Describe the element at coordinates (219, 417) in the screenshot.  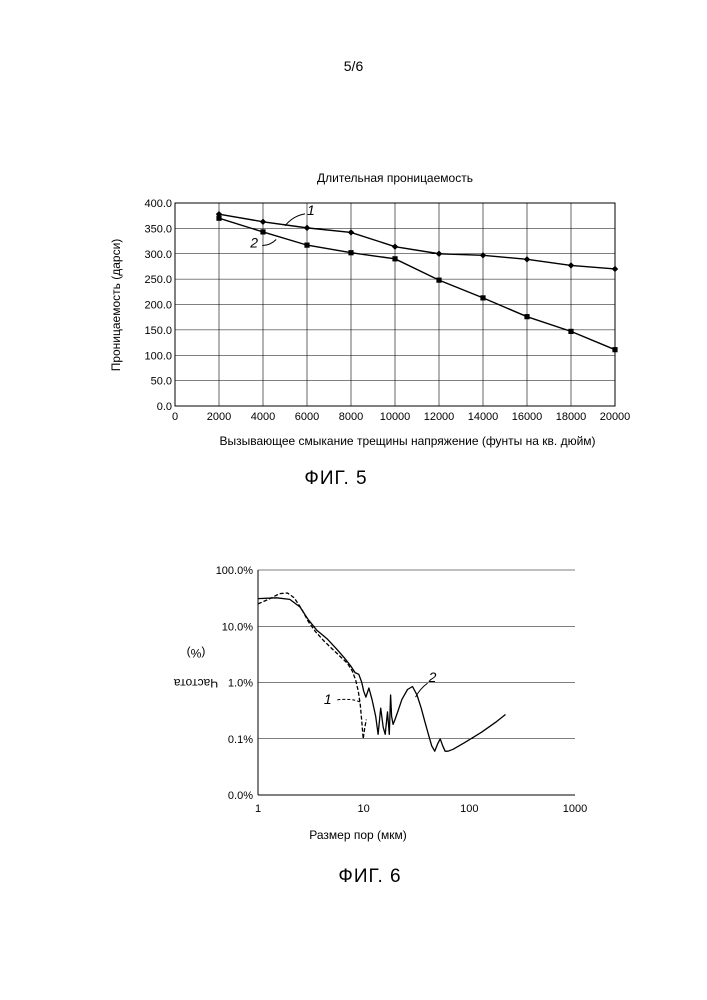
I see `fig5-x-tick-label: 2000` at that location.